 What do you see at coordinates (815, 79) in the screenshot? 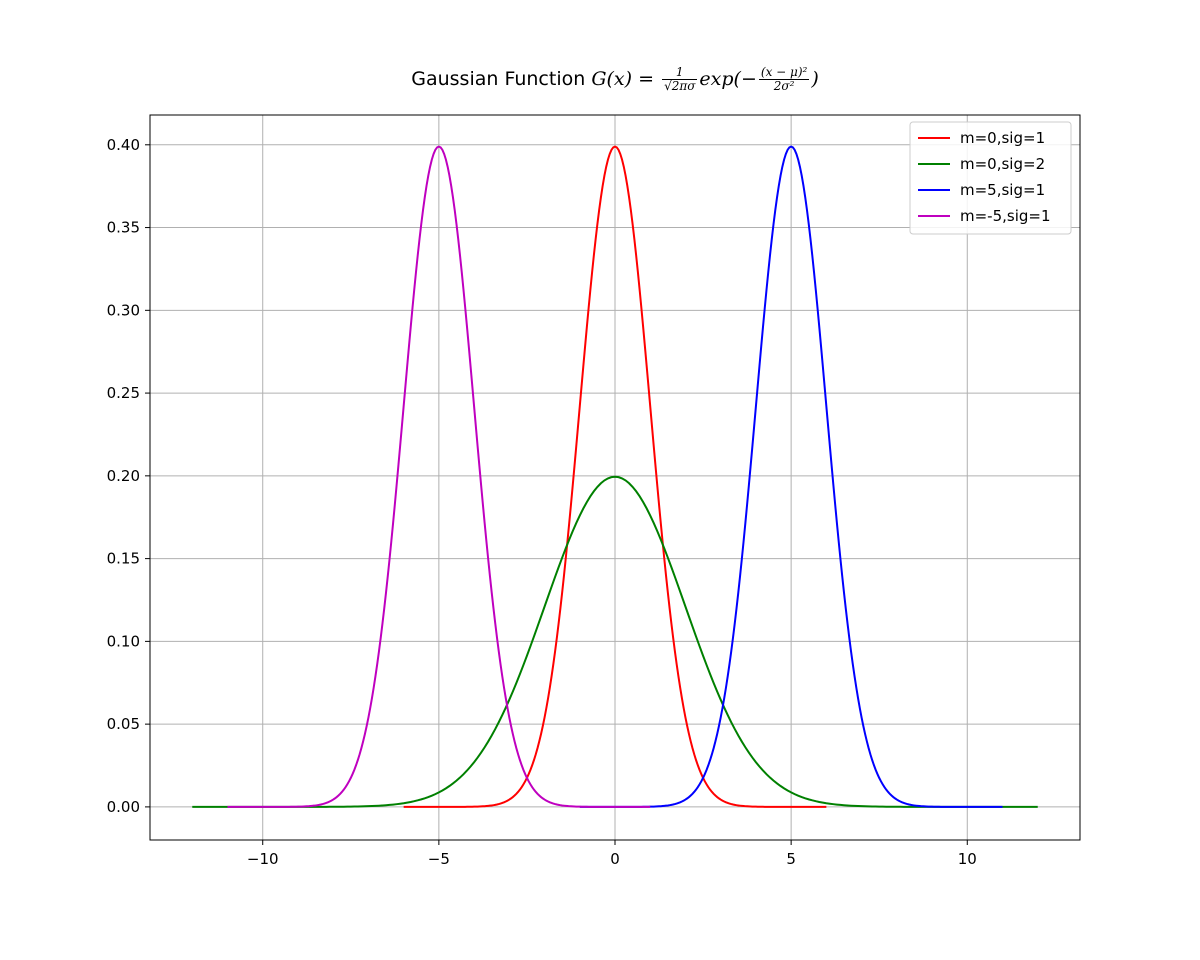
I see `title-close: )` at bounding box center [815, 79].